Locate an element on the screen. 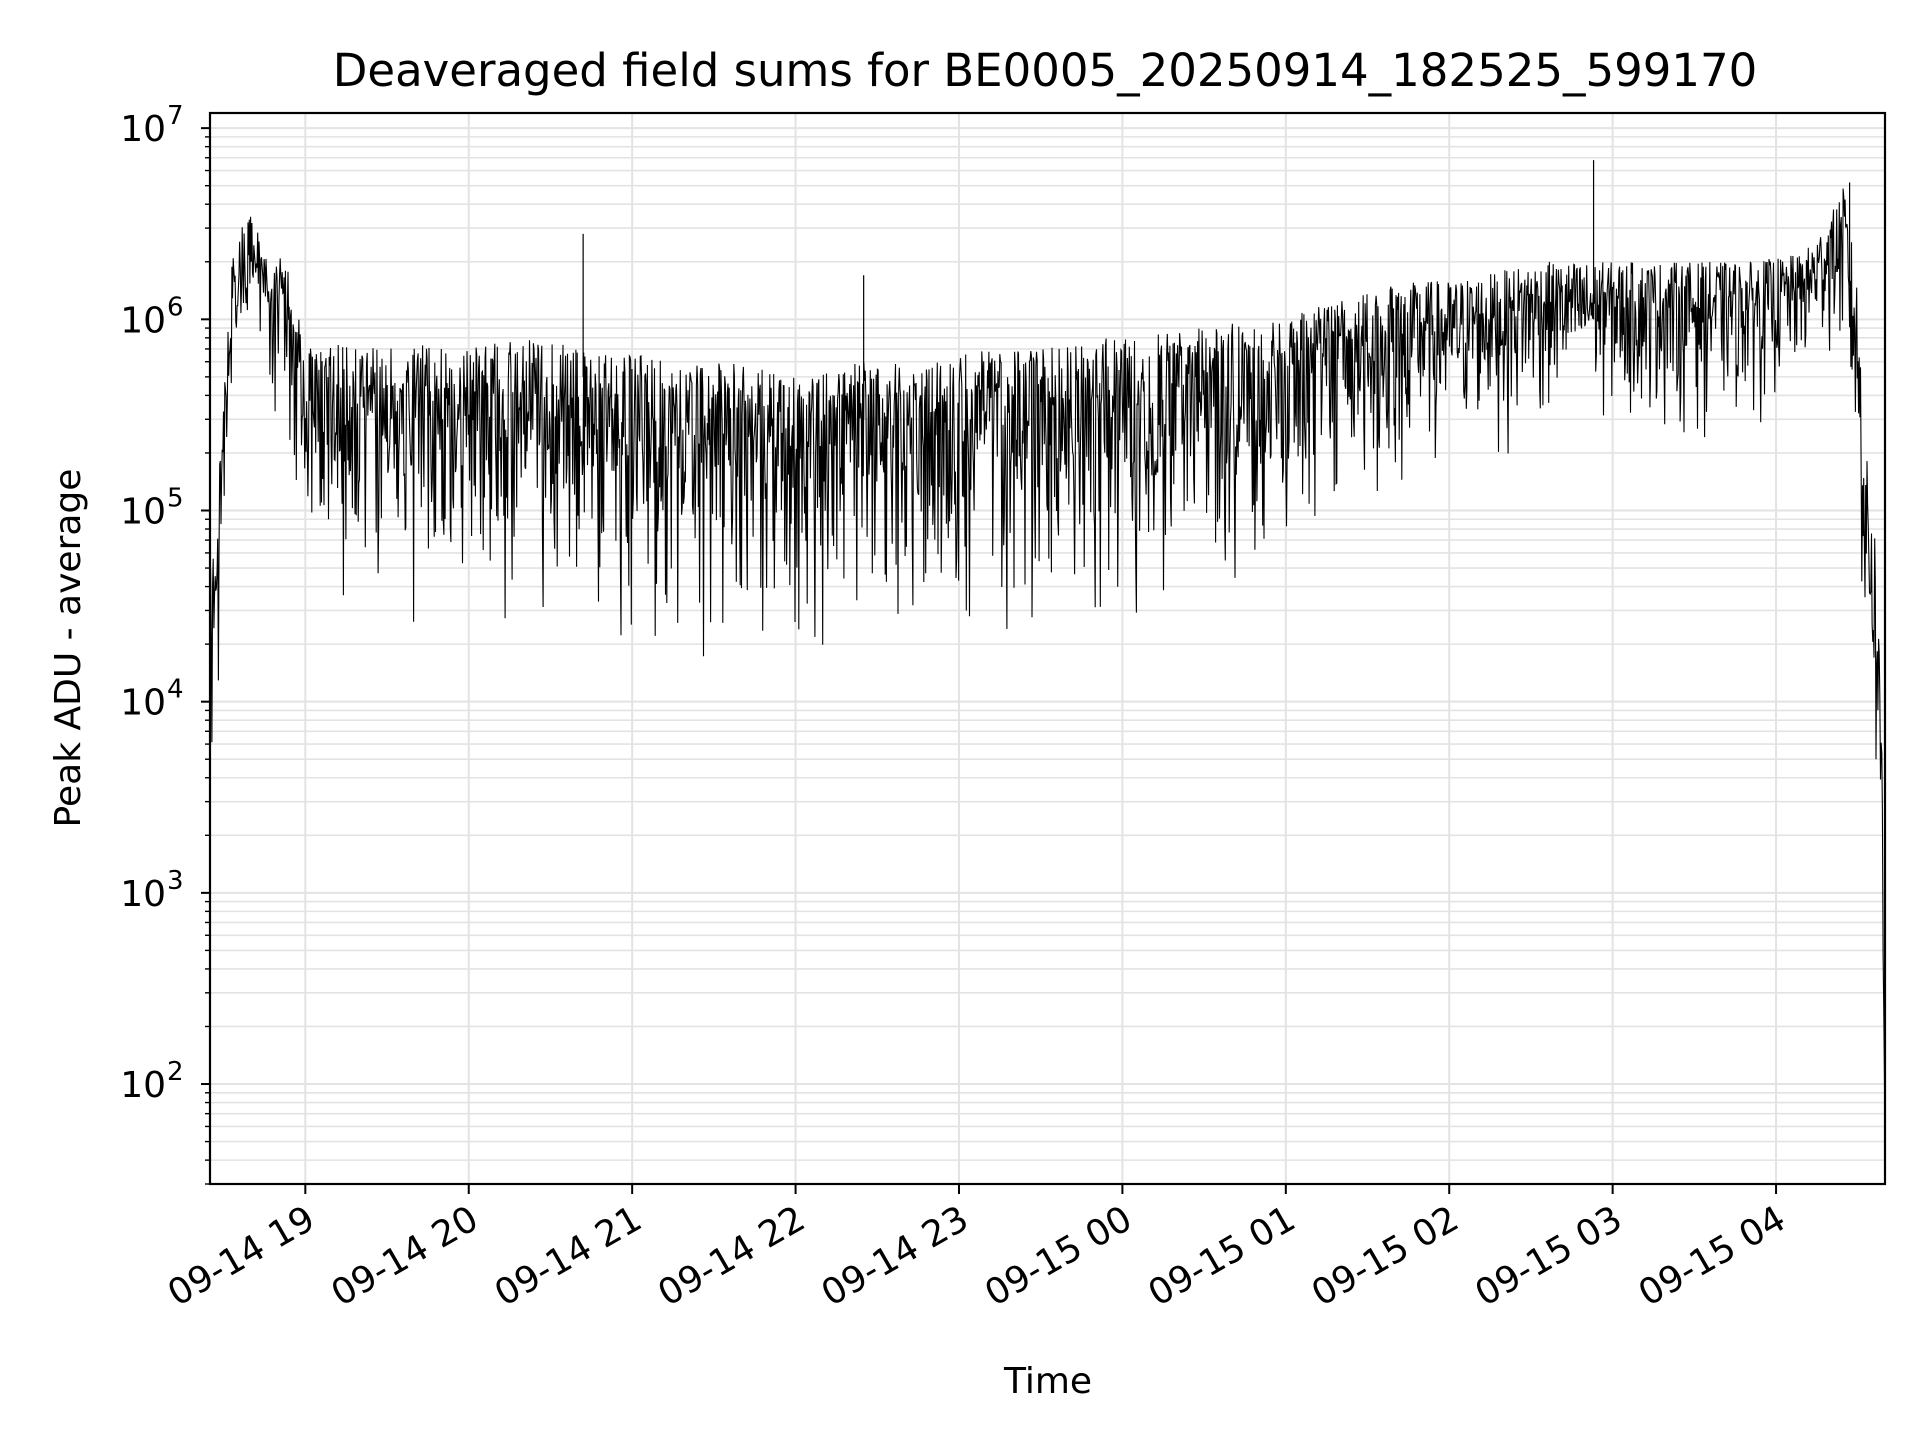 This screenshot has height=1440, width=1920. x-tick-label: 09-14 22 is located at coordinates (731, 1256).